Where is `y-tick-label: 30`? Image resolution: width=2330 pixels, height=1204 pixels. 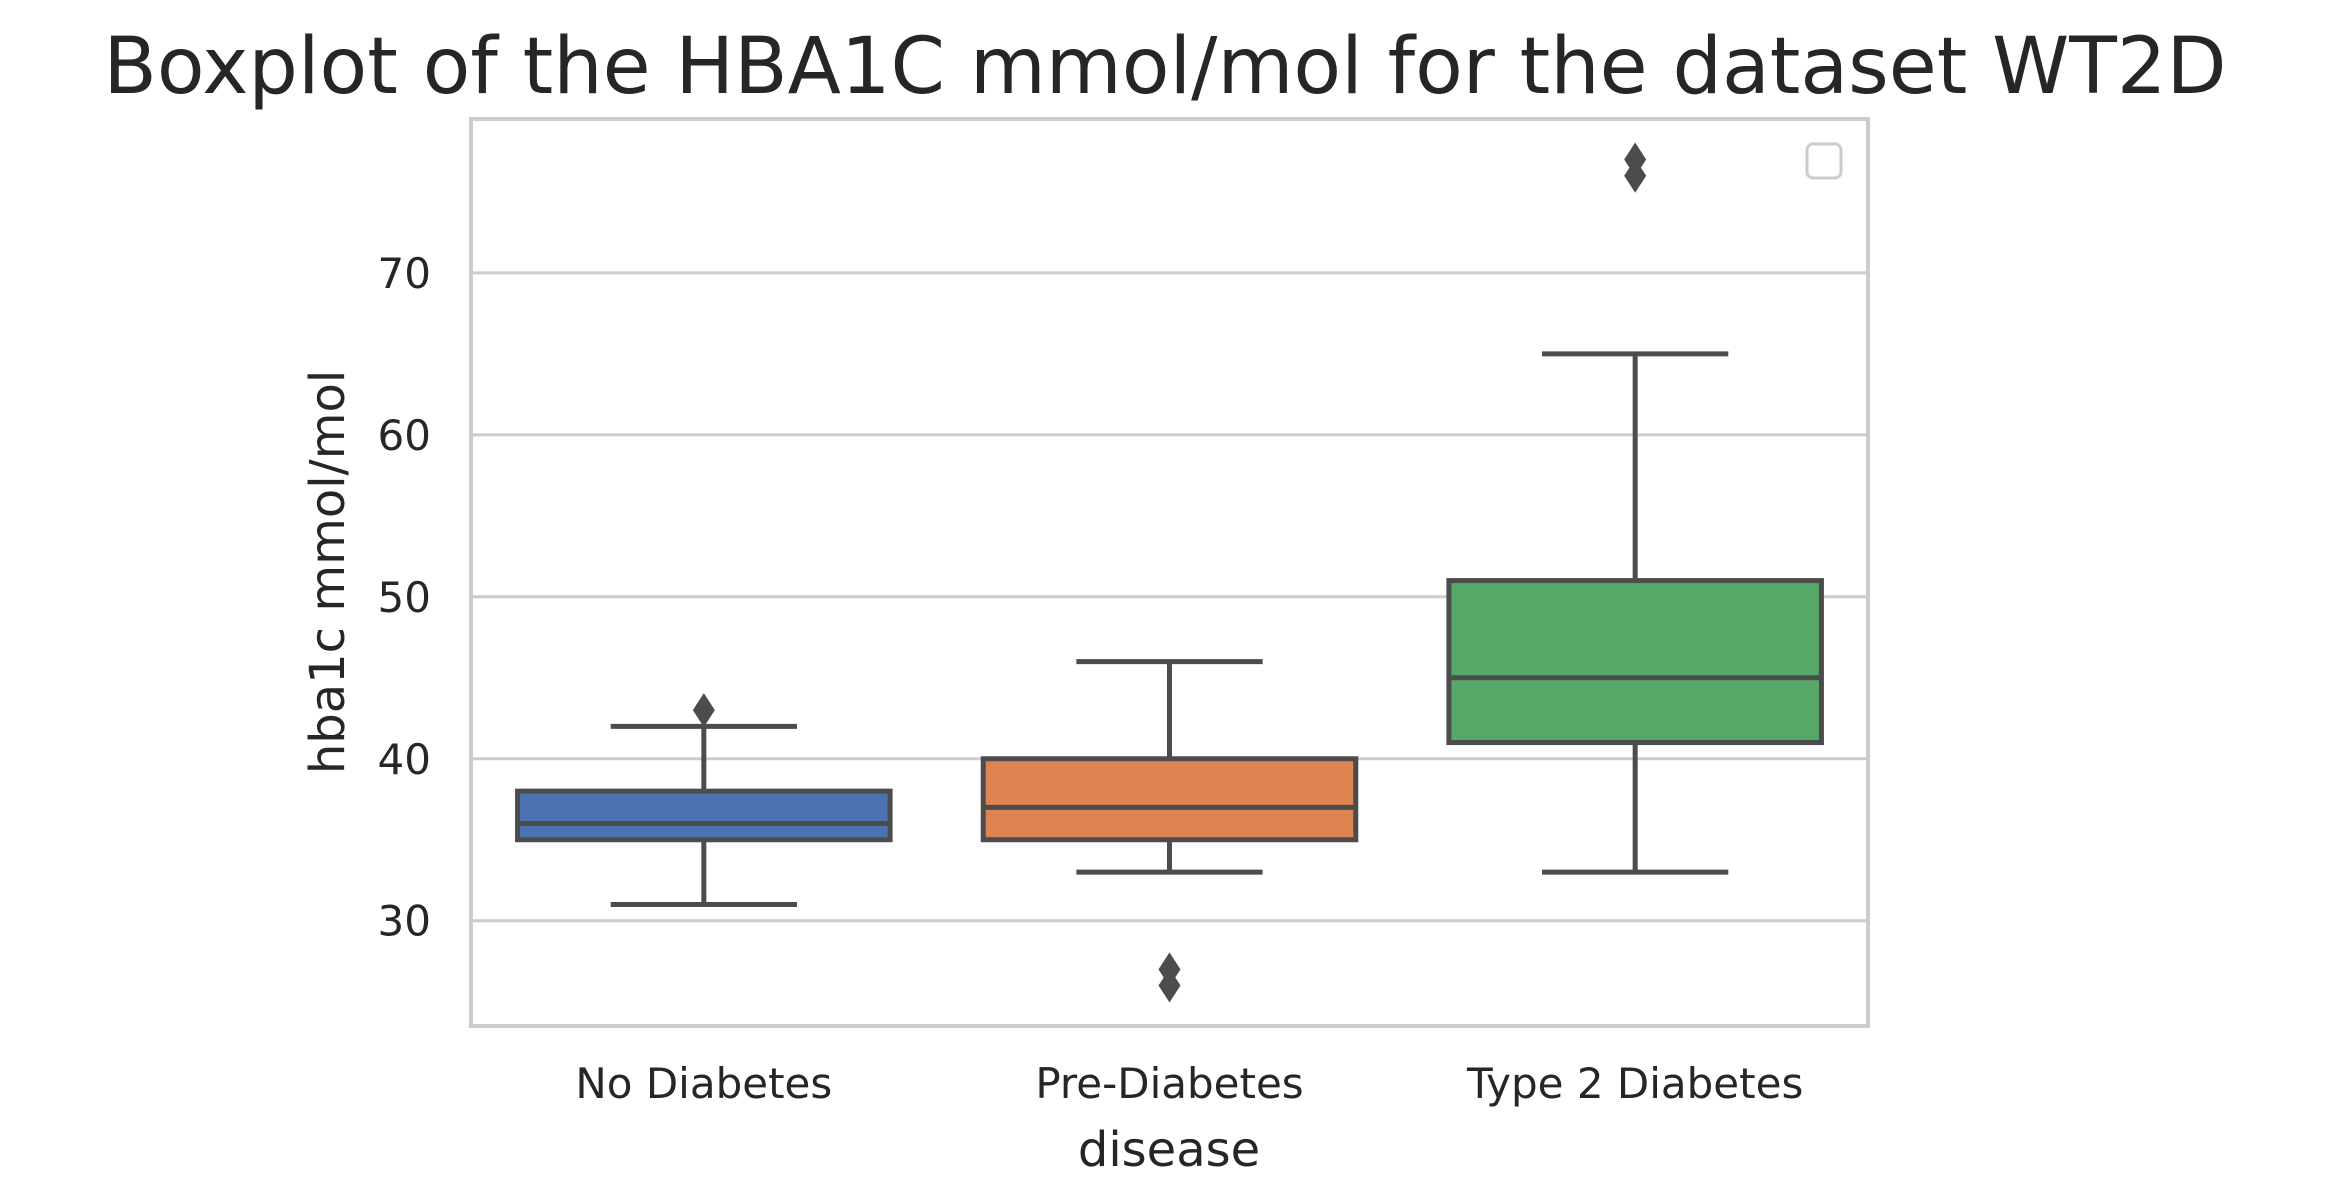
y-tick-label: 30 is located at coordinates (404, 921).